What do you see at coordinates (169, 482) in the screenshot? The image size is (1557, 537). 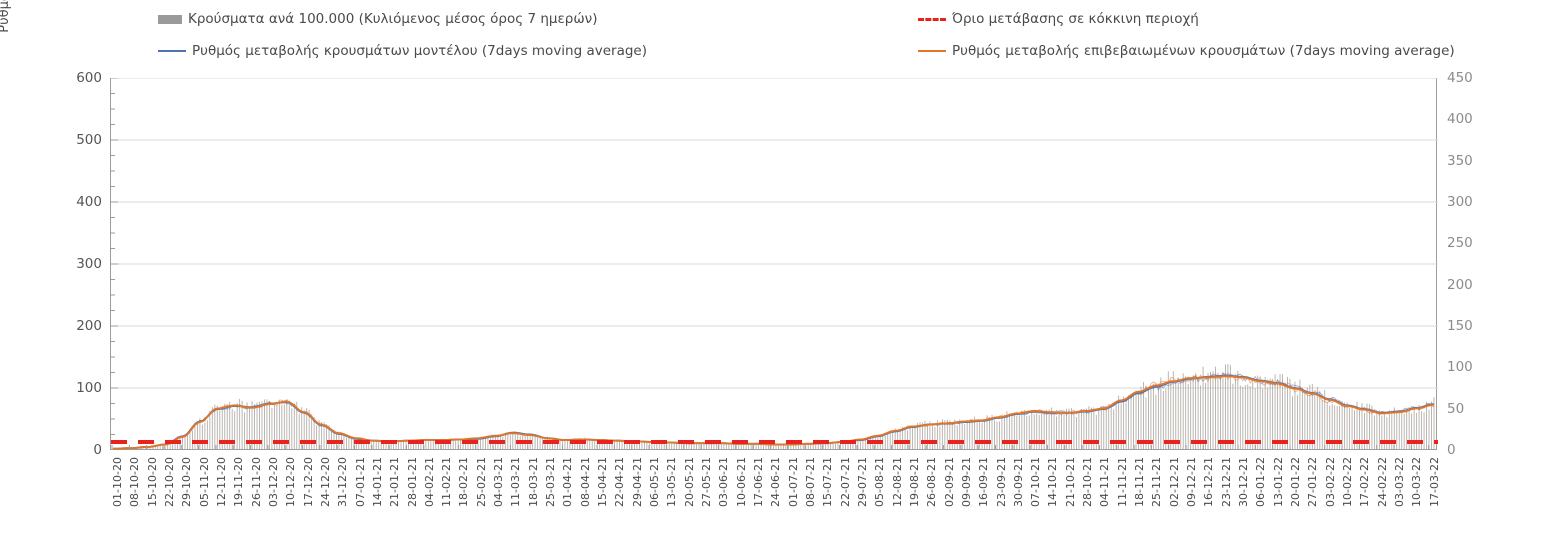 I see `x-tick-label: 22-10-20` at bounding box center [169, 482].